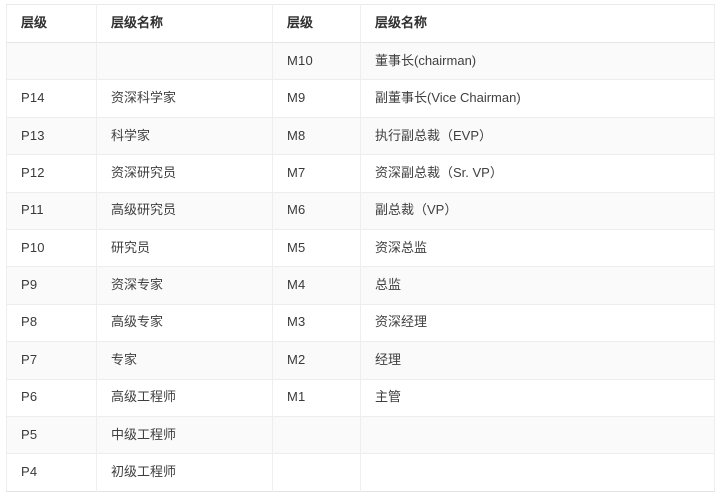  I want to click on table-row: P8 高级专家 M3 资深经理, so click(360, 323).